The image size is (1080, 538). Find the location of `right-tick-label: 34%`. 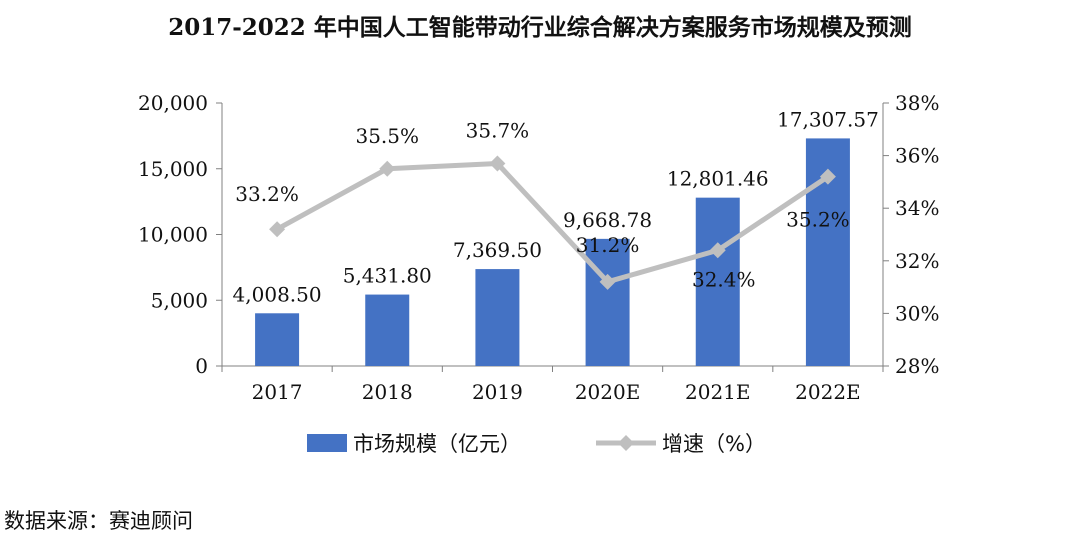

right-tick-label: 34% is located at coordinates (917, 208).